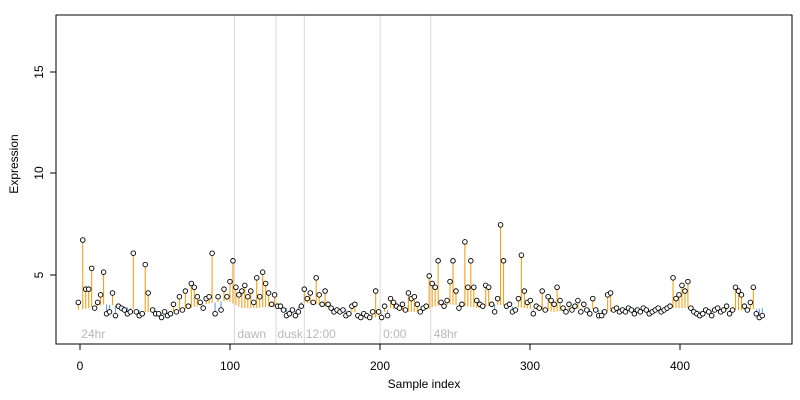 Image resolution: width=800 pixels, height=400 pixels. Describe the element at coordinates (93, 334) in the screenshot. I see `region-label-0: 24hr` at that location.